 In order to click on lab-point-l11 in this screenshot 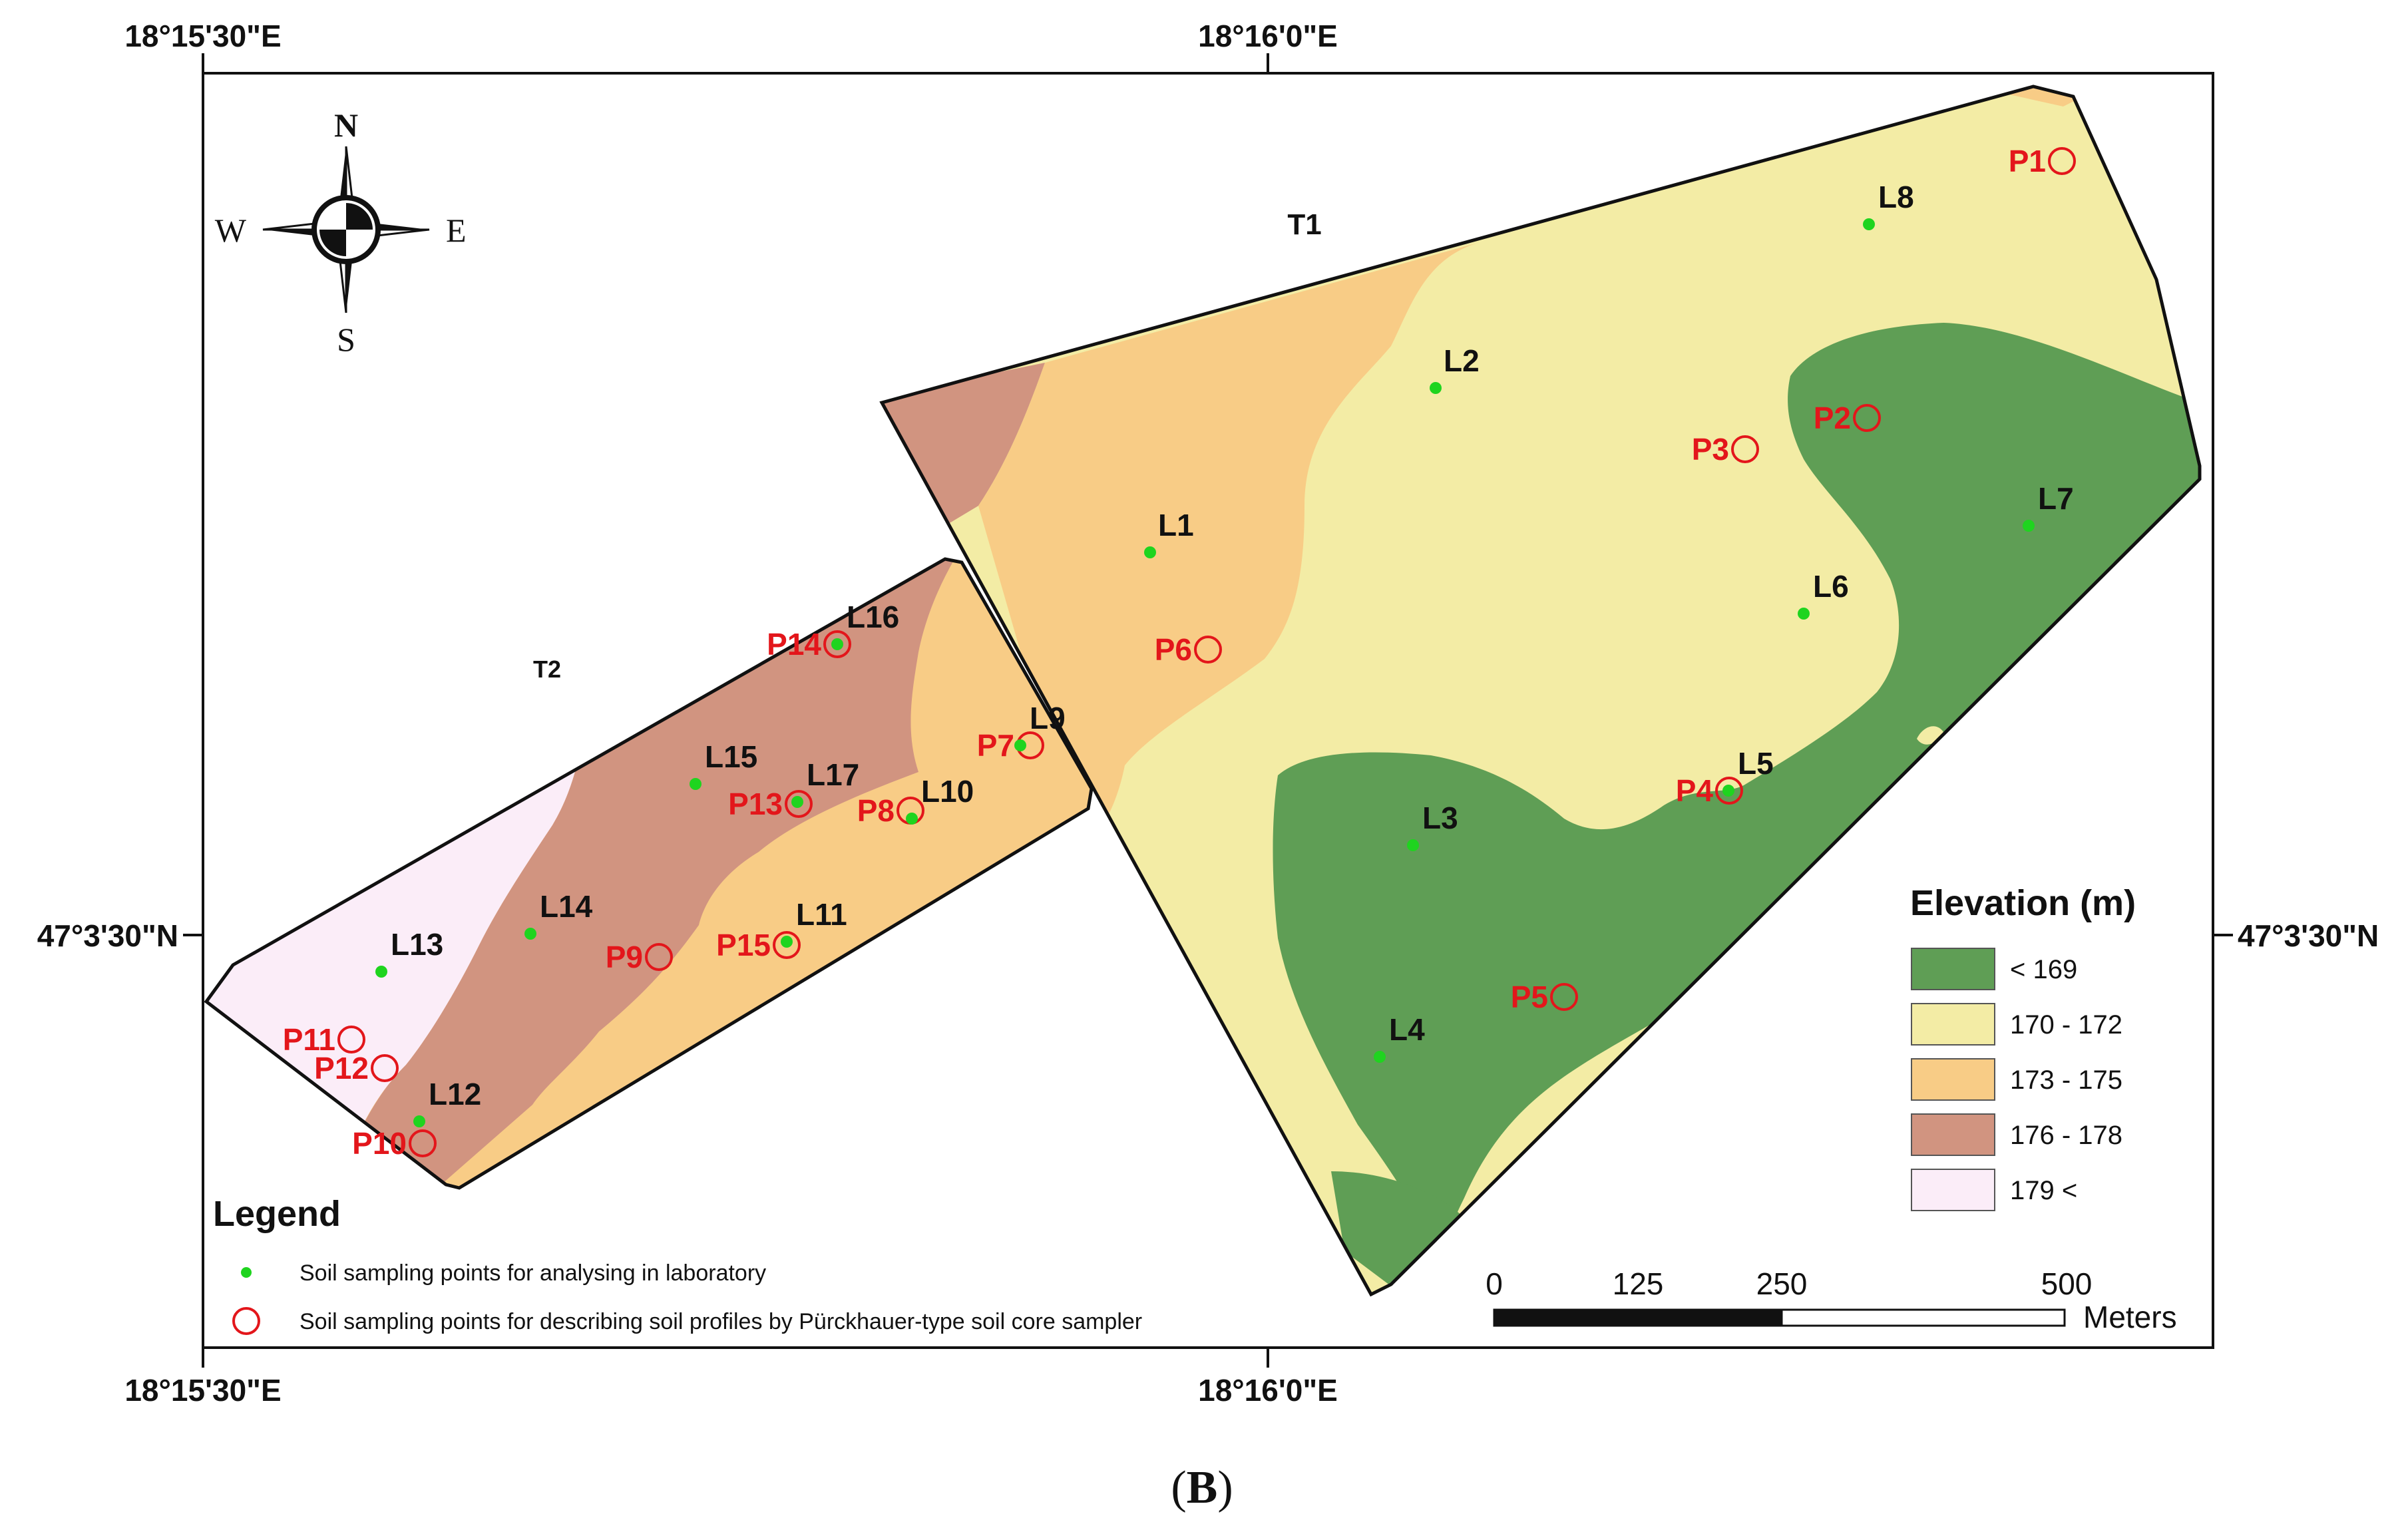, I will do `click(787, 942)`.